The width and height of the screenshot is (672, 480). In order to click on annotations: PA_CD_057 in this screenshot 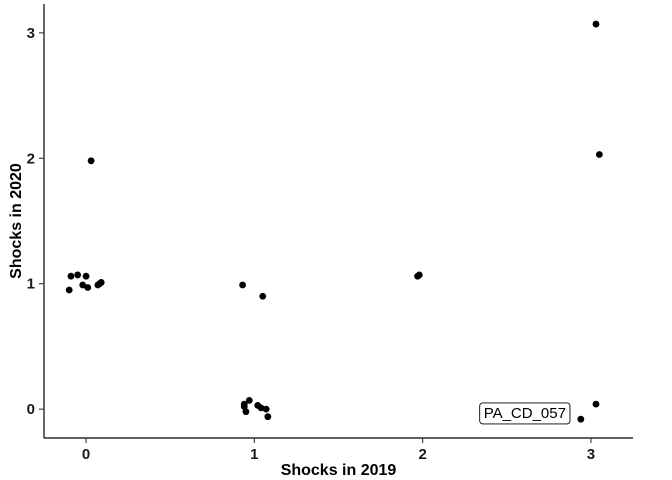, I will do `click(525, 413)`.